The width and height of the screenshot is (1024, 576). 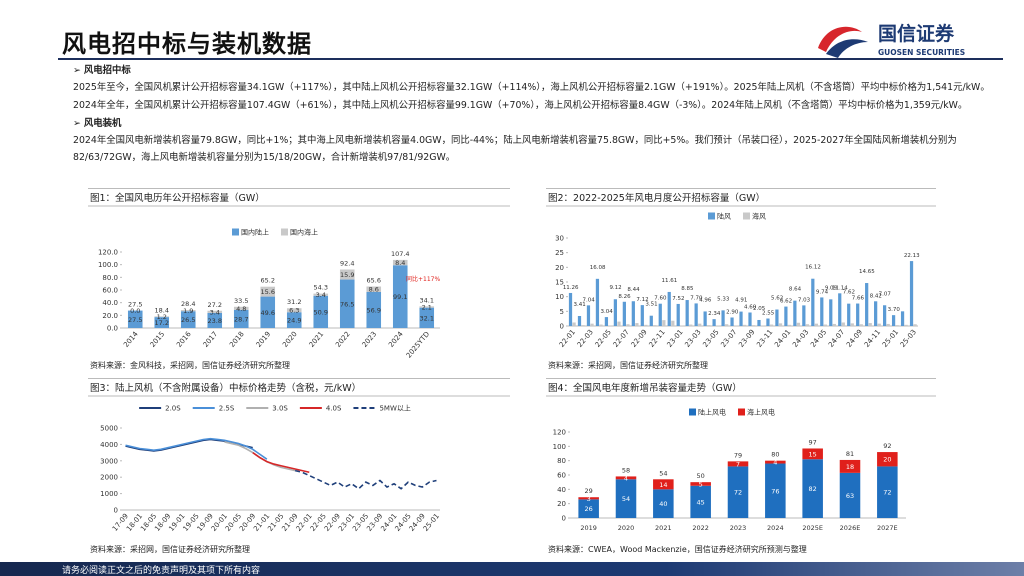 I want to click on y-tick-label: 20, so click(x=561, y=504).